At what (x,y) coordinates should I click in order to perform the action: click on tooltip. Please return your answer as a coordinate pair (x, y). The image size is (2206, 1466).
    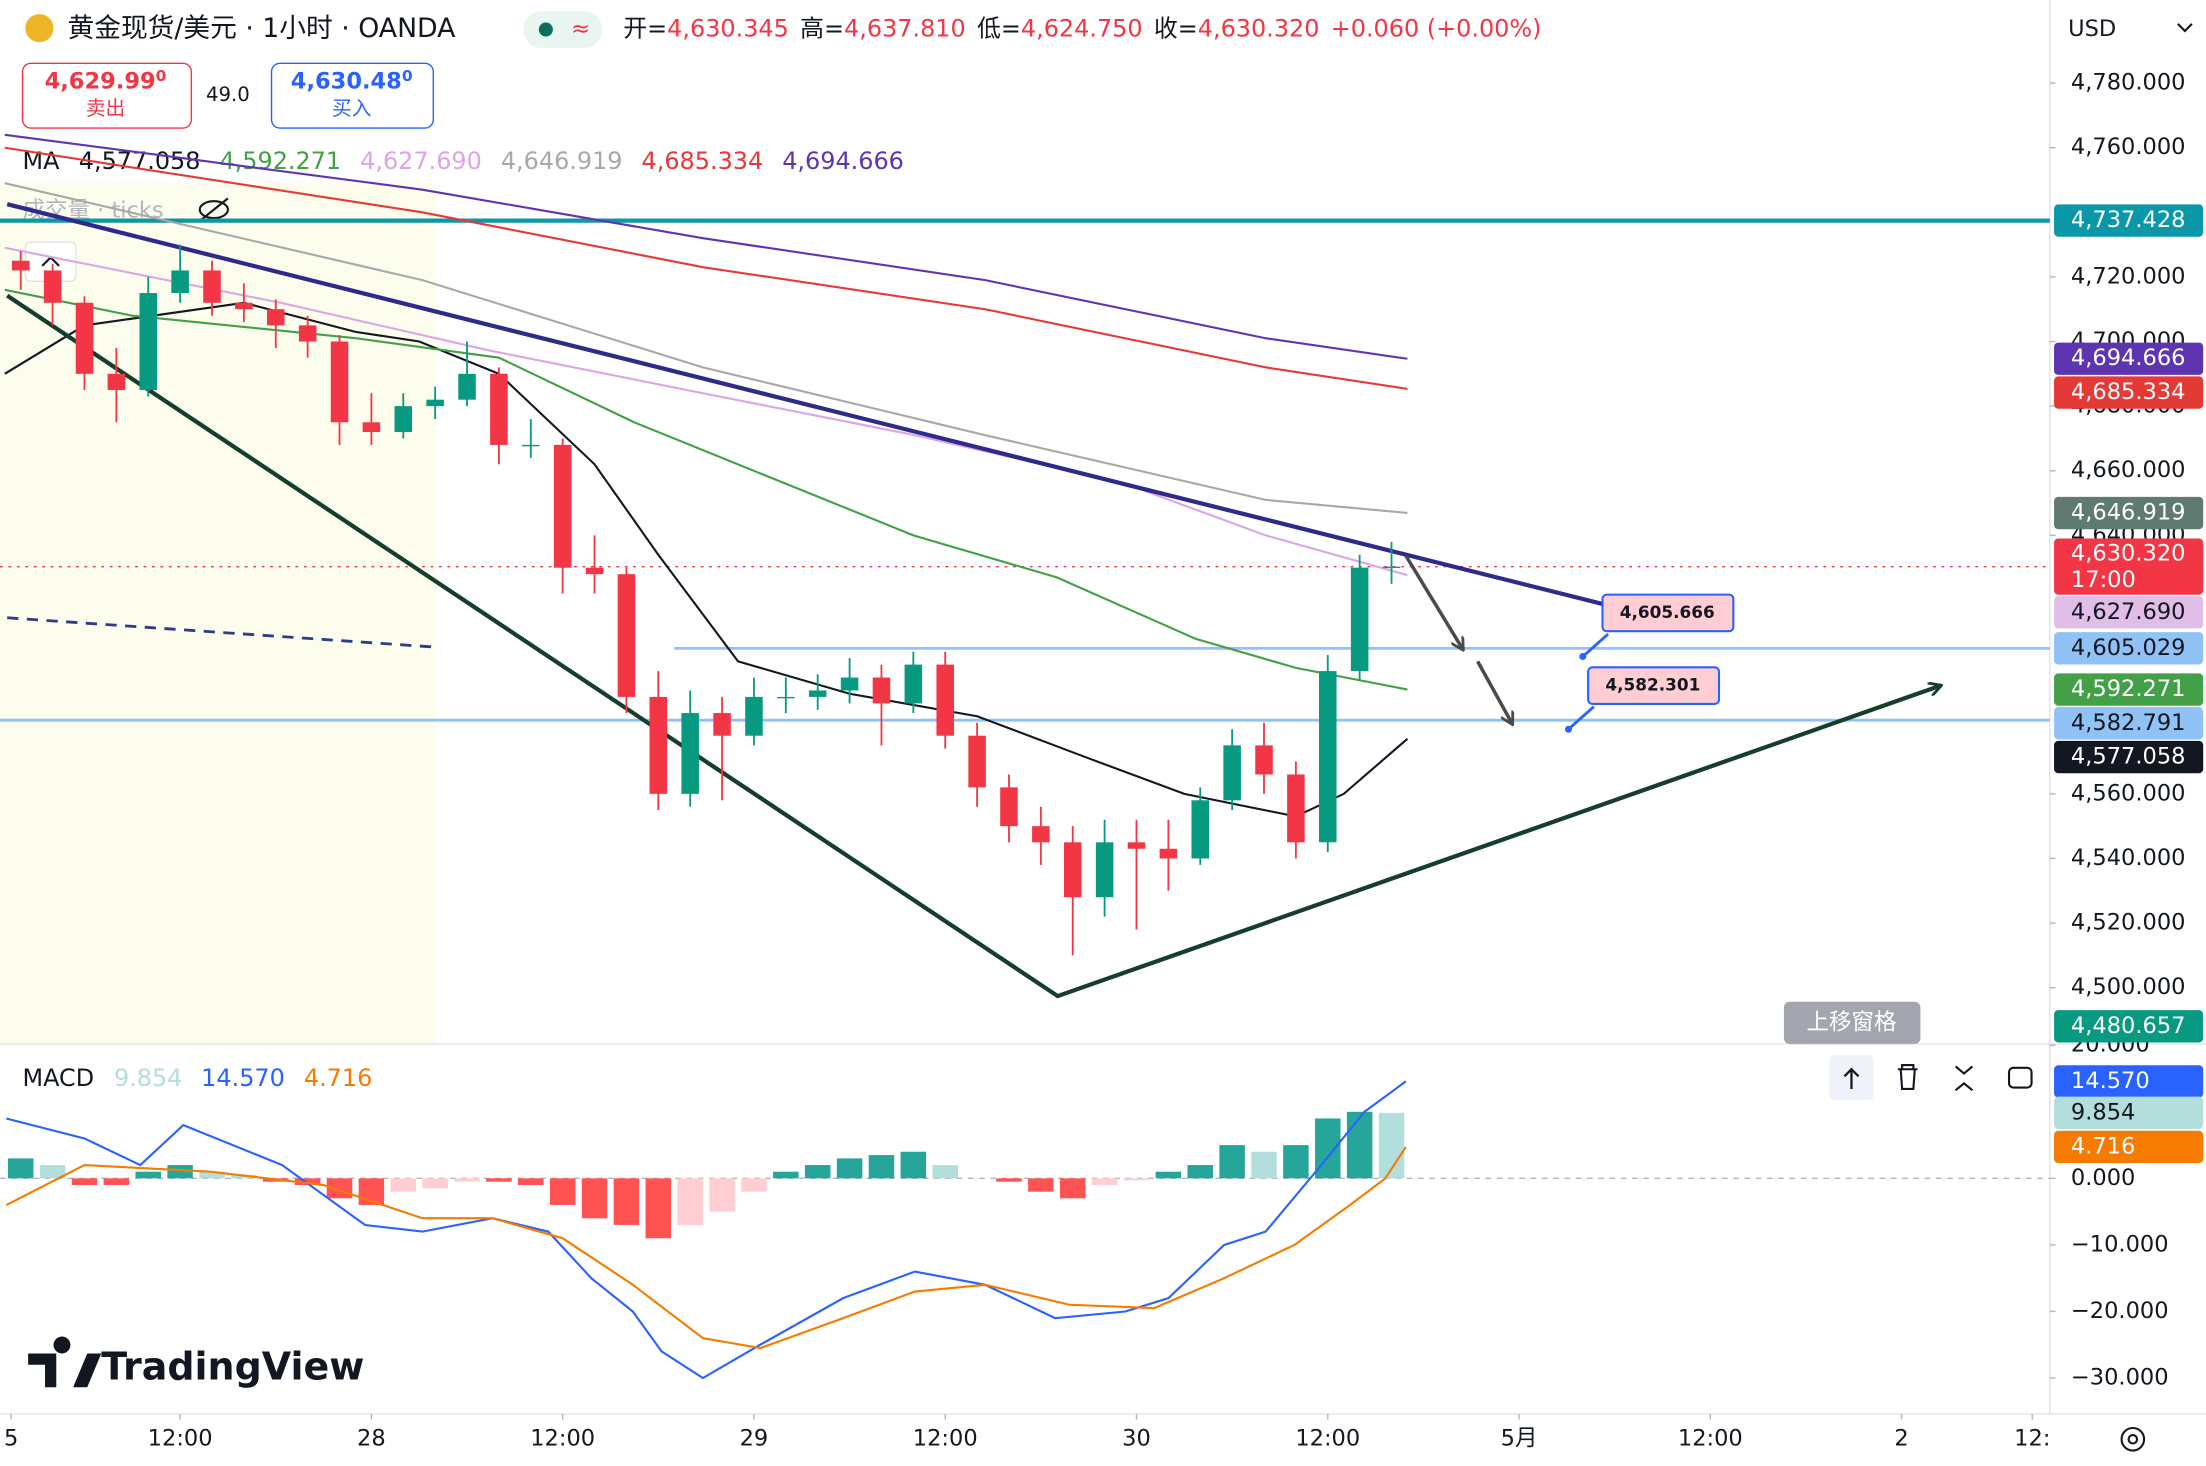
    Looking at the image, I should click on (1852, 1022).